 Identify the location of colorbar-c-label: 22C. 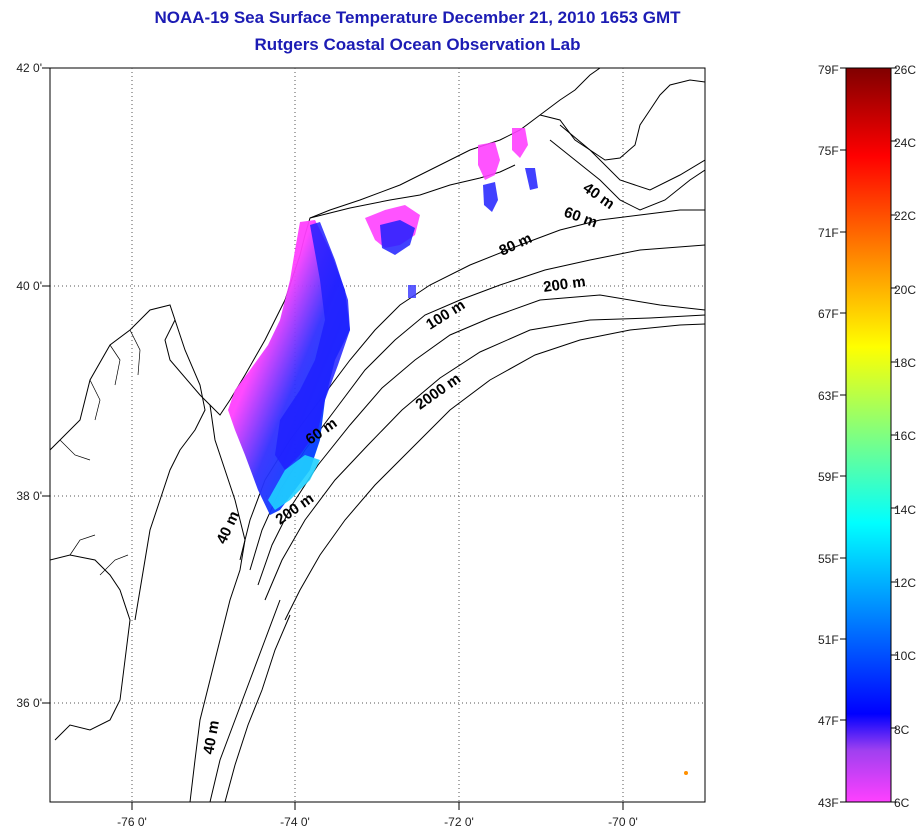
(905, 216).